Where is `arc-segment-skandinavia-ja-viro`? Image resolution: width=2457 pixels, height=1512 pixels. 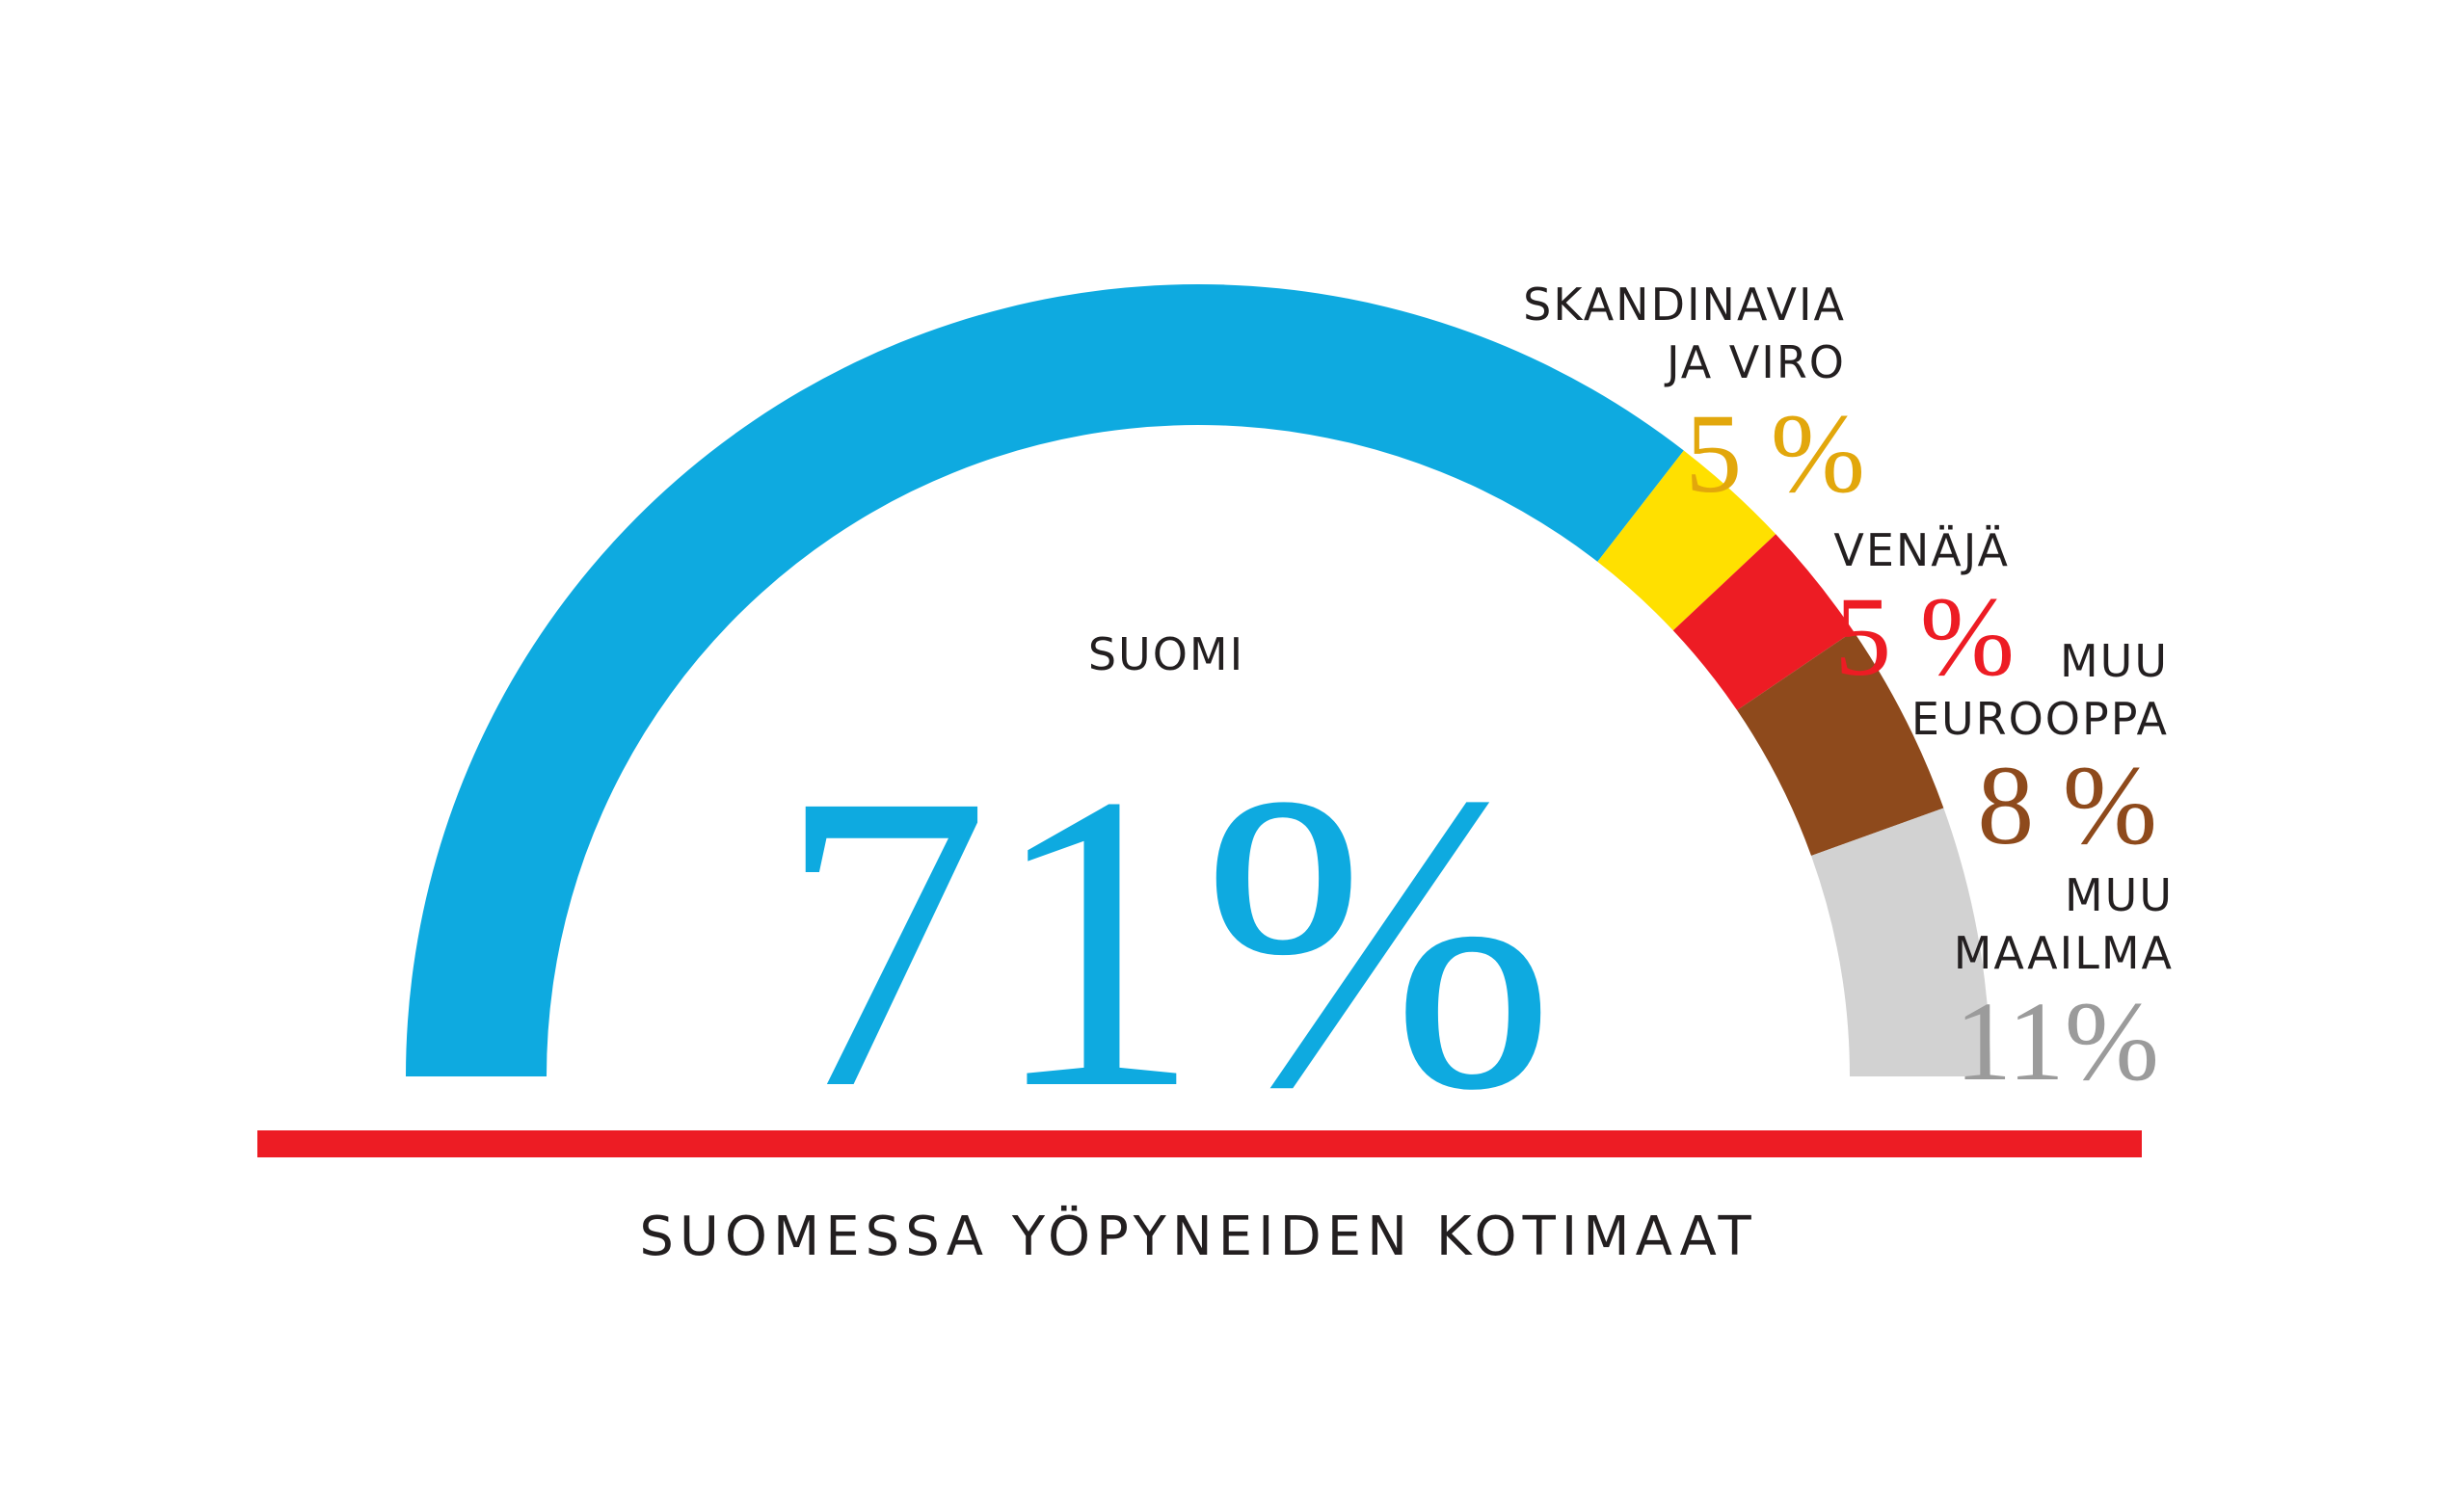 arc-segment-skandinavia-ja-viro is located at coordinates (1687, 541).